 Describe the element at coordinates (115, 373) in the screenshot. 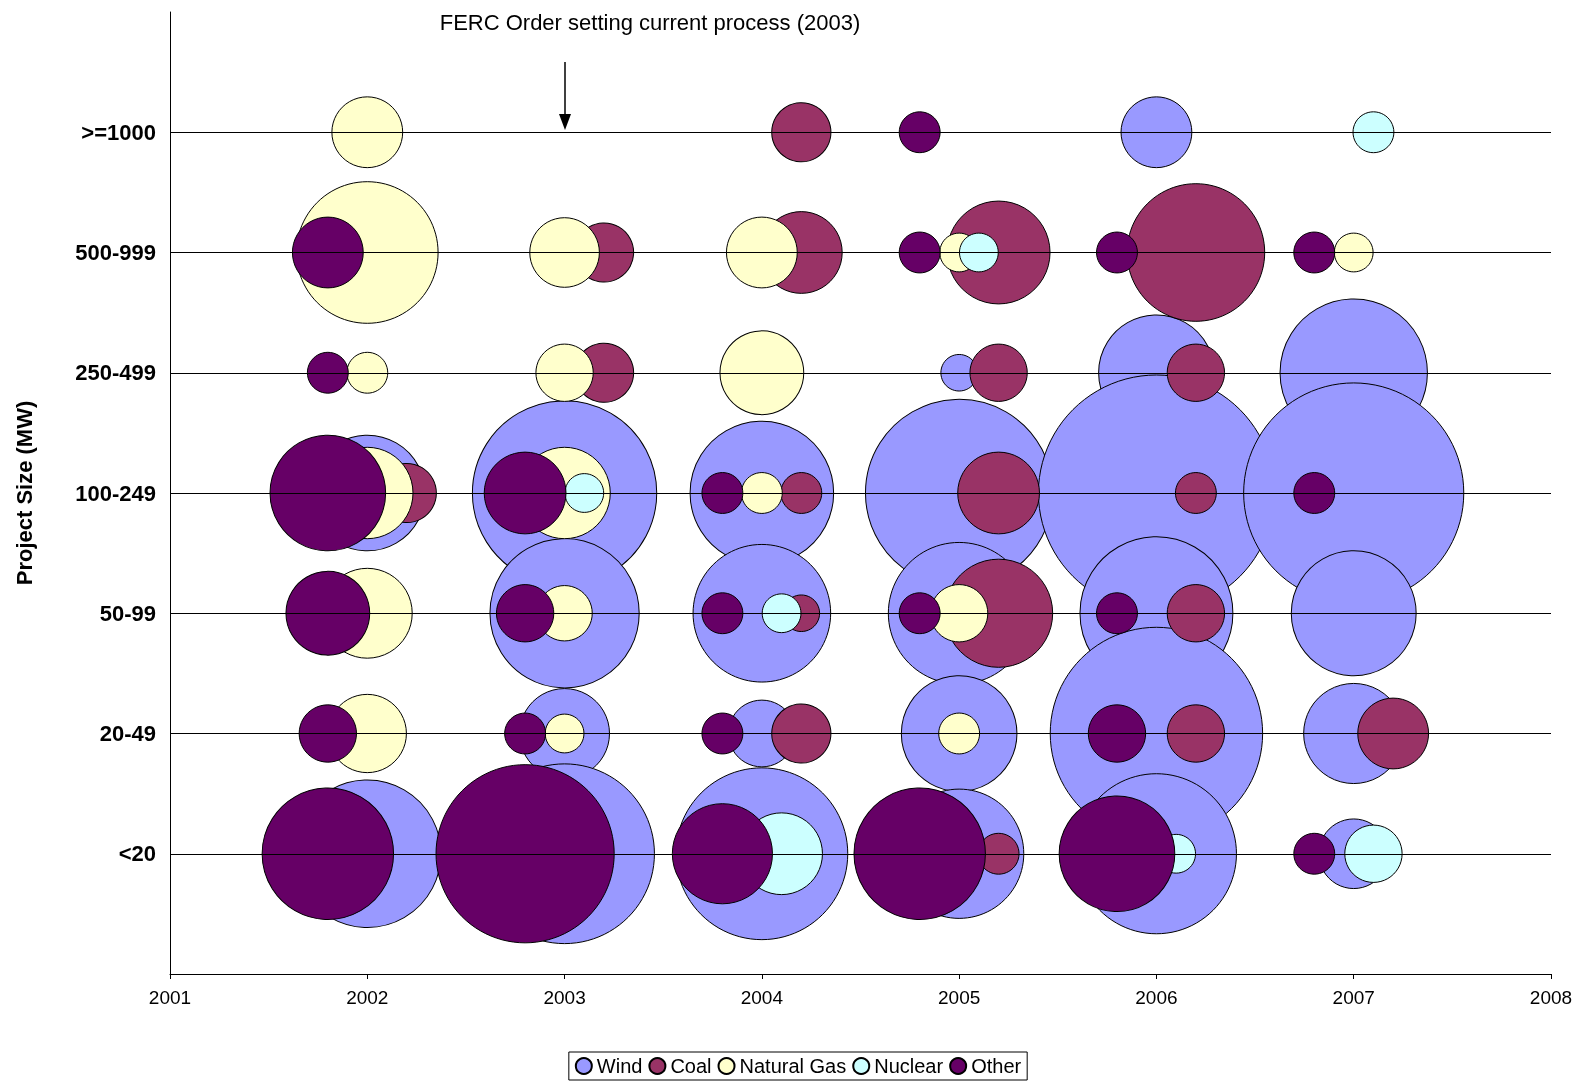

I see `y-tick-label: 250-499` at that location.